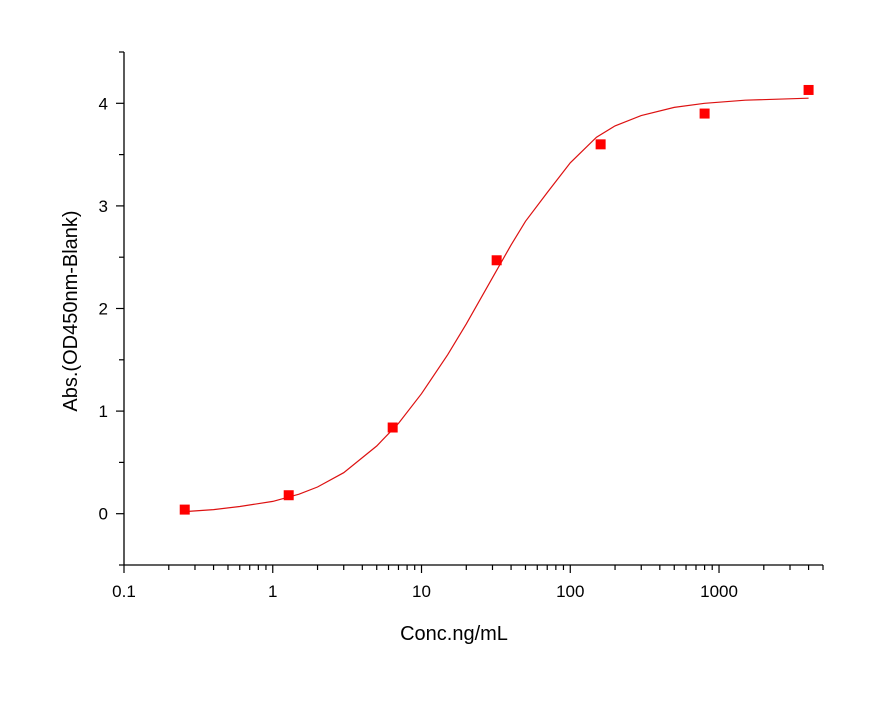  Describe the element at coordinates (124, 591) in the screenshot. I see `x-tick-label: 0.1` at that location.